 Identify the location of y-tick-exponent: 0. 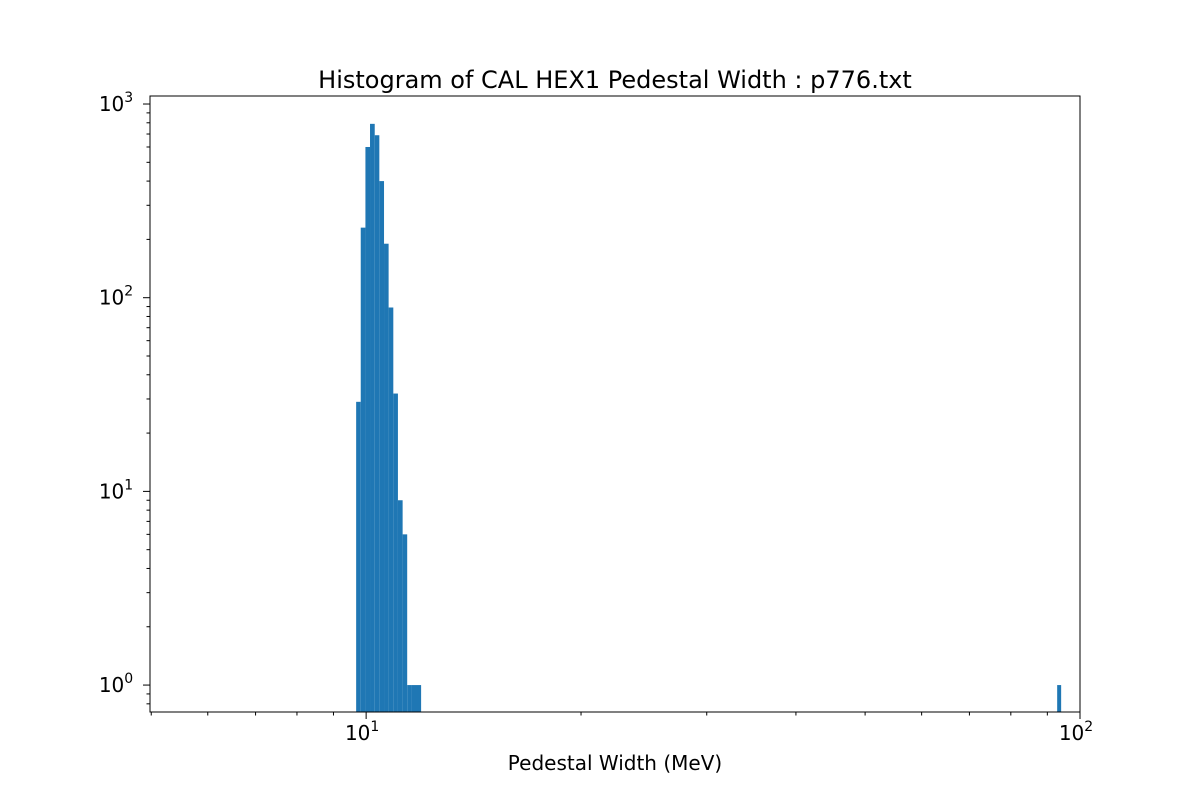
(128, 679).